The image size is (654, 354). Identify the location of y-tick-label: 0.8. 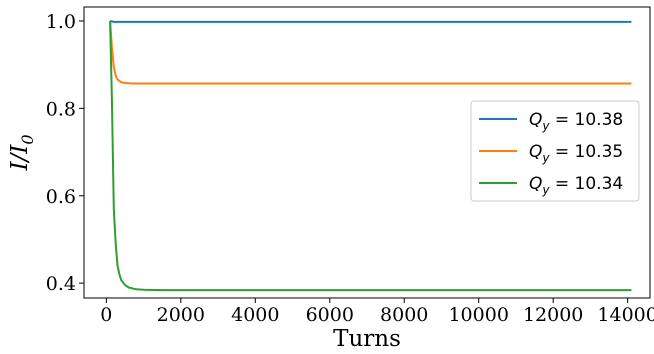
(61, 109).